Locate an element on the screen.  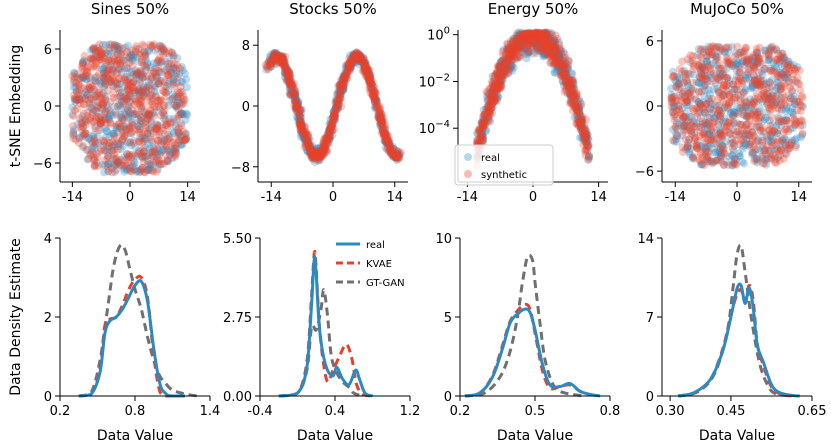
series-line-gt-gan is located at coordinates (734, 320).